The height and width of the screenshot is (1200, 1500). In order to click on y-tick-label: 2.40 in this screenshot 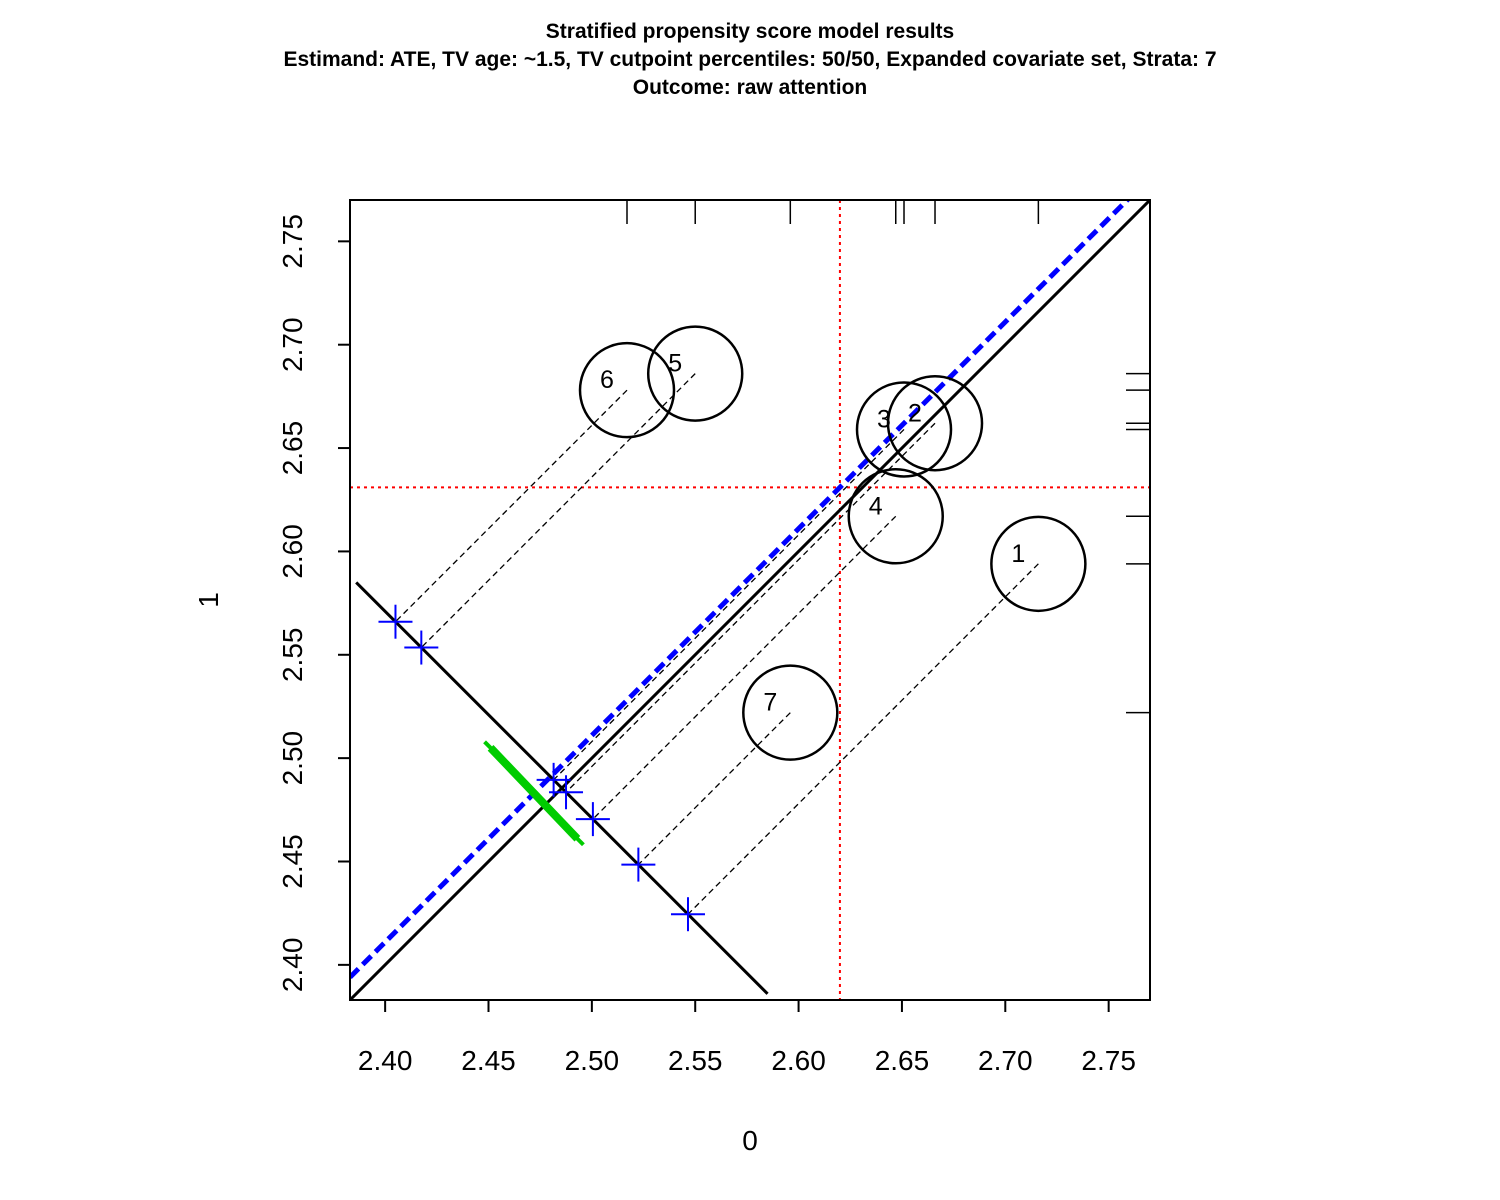, I will do `click(292, 965)`.